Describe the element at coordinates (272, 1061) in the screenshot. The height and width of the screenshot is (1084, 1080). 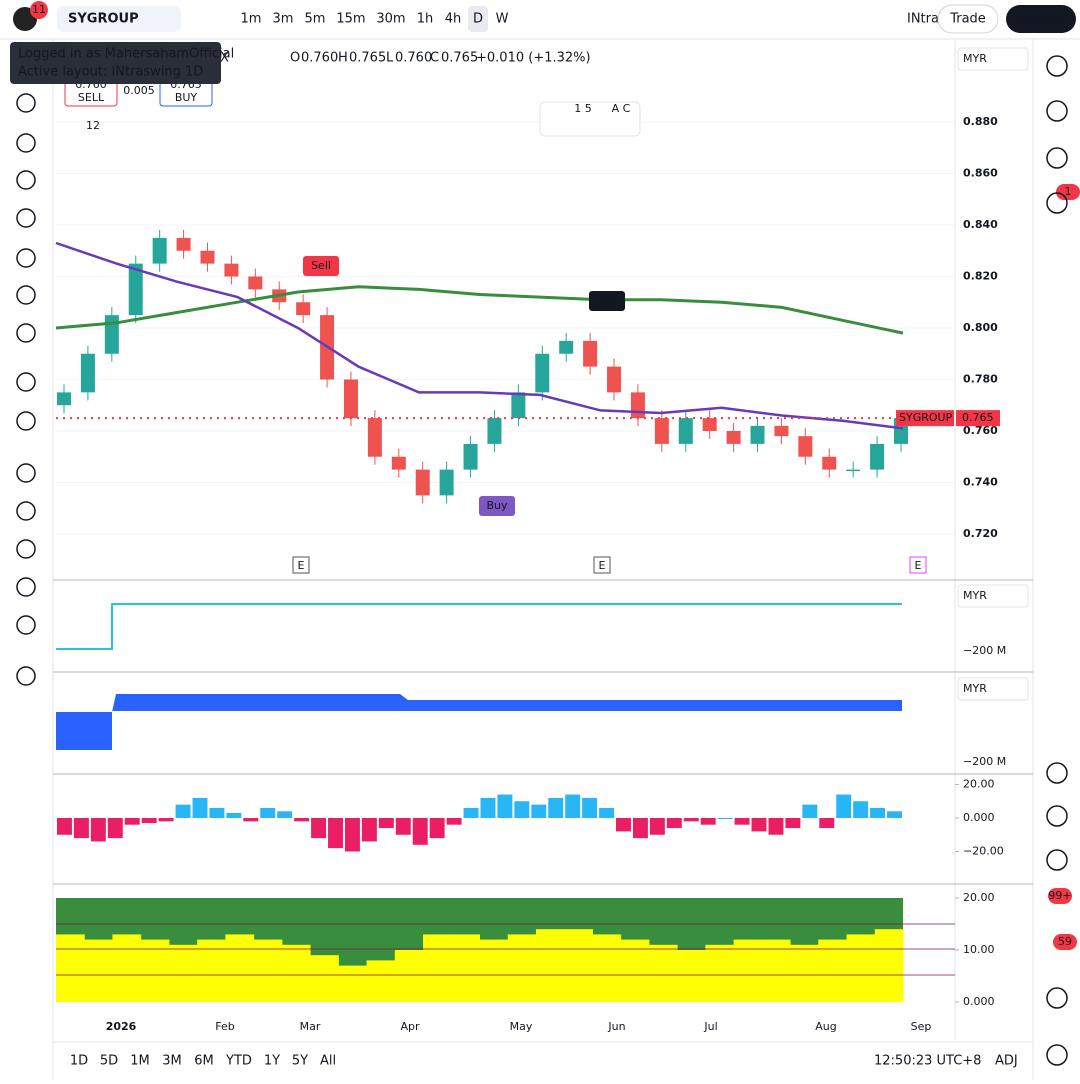
I see `range-button: 1Y` at that location.